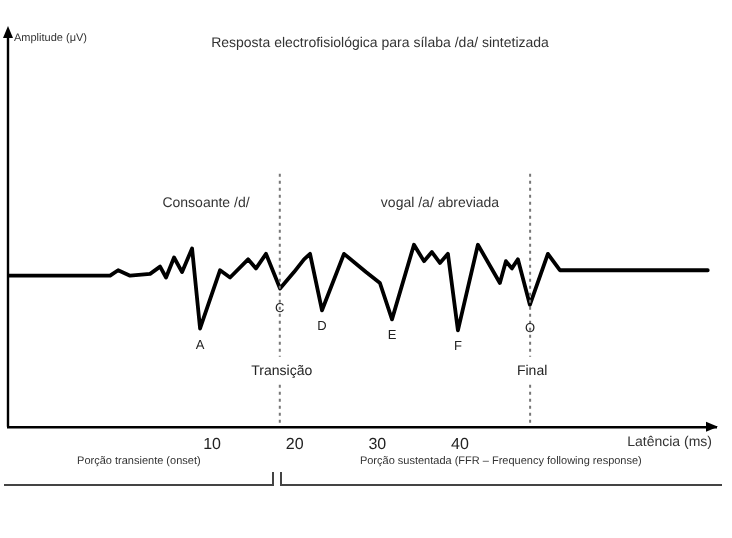  I want to click on x-tick-label: 20, so click(295, 443).